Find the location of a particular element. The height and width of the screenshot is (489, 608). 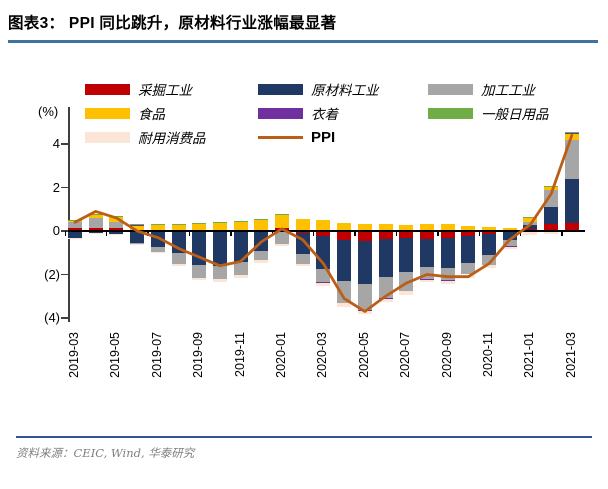

x-axis-label: 2020-09 is located at coordinates (446, 355).